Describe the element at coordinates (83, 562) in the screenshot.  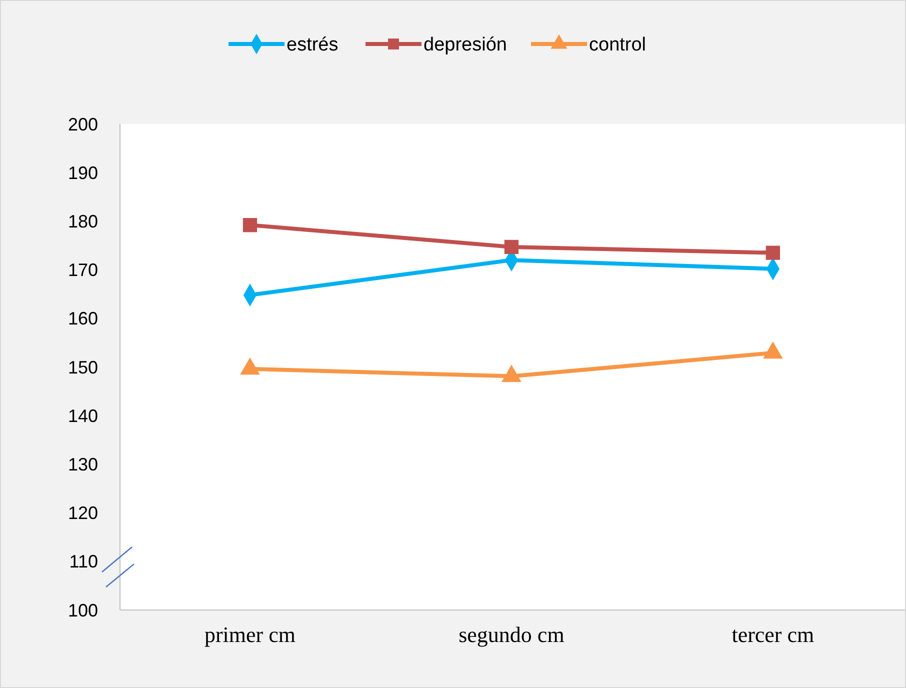
I see `y-tick-label: 110` at that location.